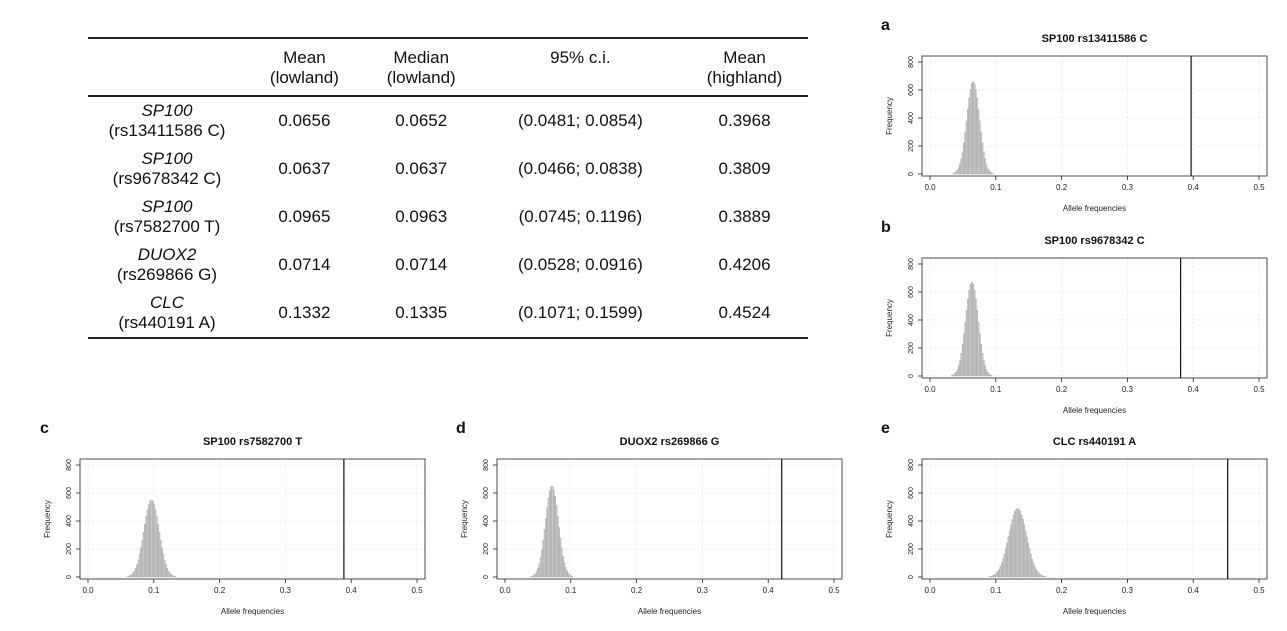 The image size is (1287, 631). Describe the element at coordinates (167, 130) in the screenshot. I see `snp-id: (rs13411586 C)` at that location.